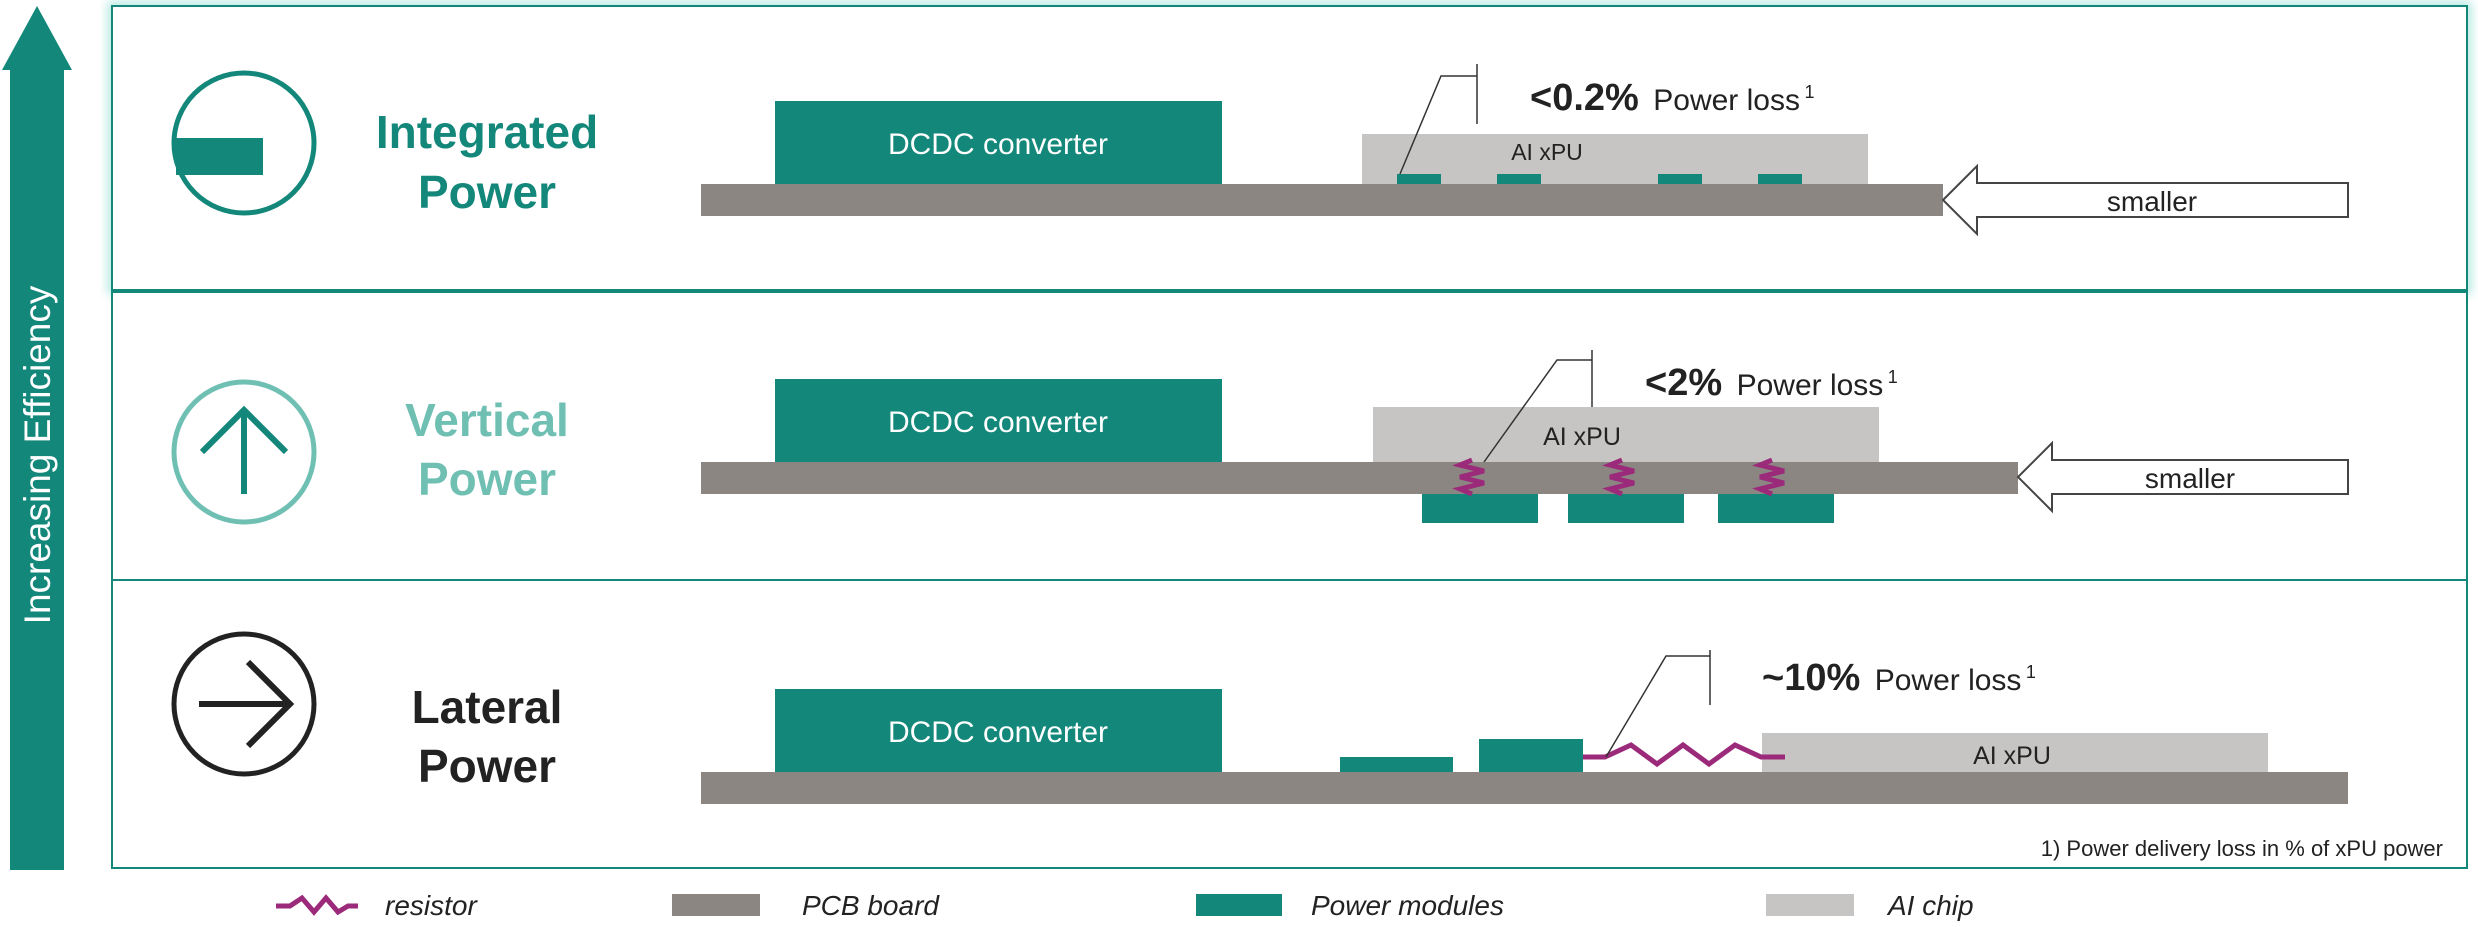 The height and width of the screenshot is (927, 2478). What do you see at coordinates (487, 132) in the screenshot?
I see `row-title-line1: Integrated` at bounding box center [487, 132].